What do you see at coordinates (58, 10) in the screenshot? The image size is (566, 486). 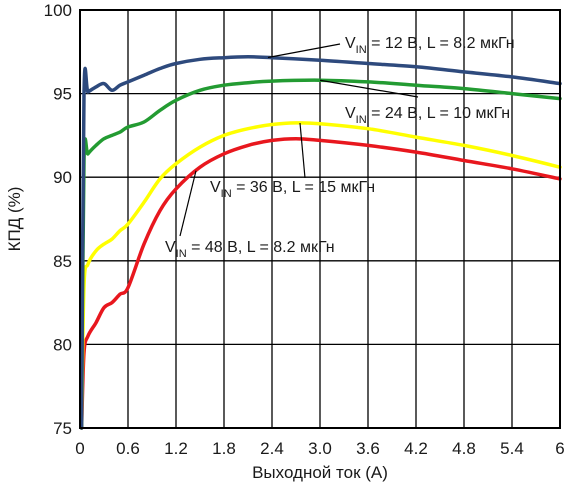 I see `y-tick-label: 100` at bounding box center [58, 10].